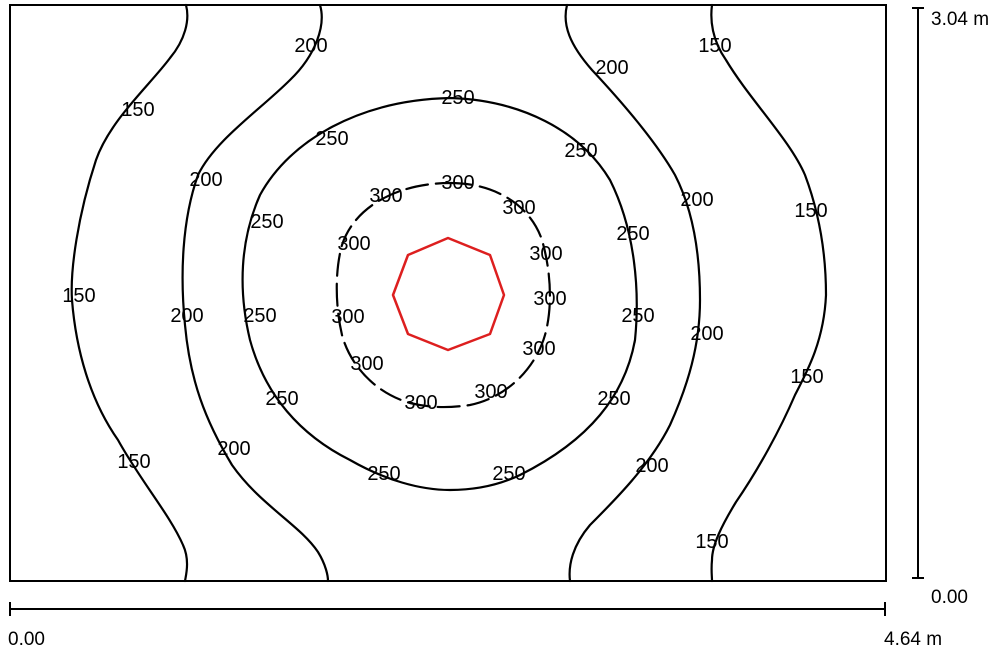 The width and height of the screenshot is (1005, 652). What do you see at coordinates (769, 293) in the screenshot?
I see `isoline-150-right` at bounding box center [769, 293].